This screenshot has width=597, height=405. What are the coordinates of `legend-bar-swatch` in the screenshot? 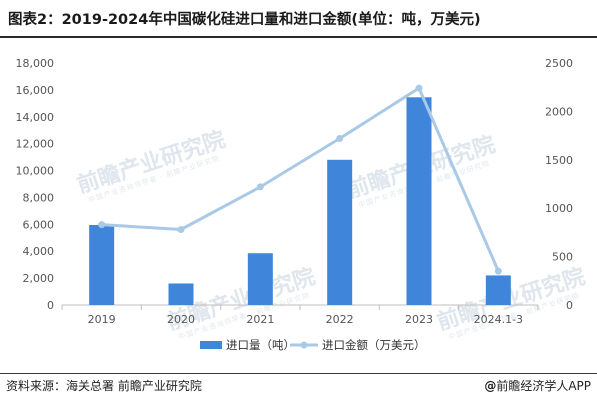 It's located at (211, 345).